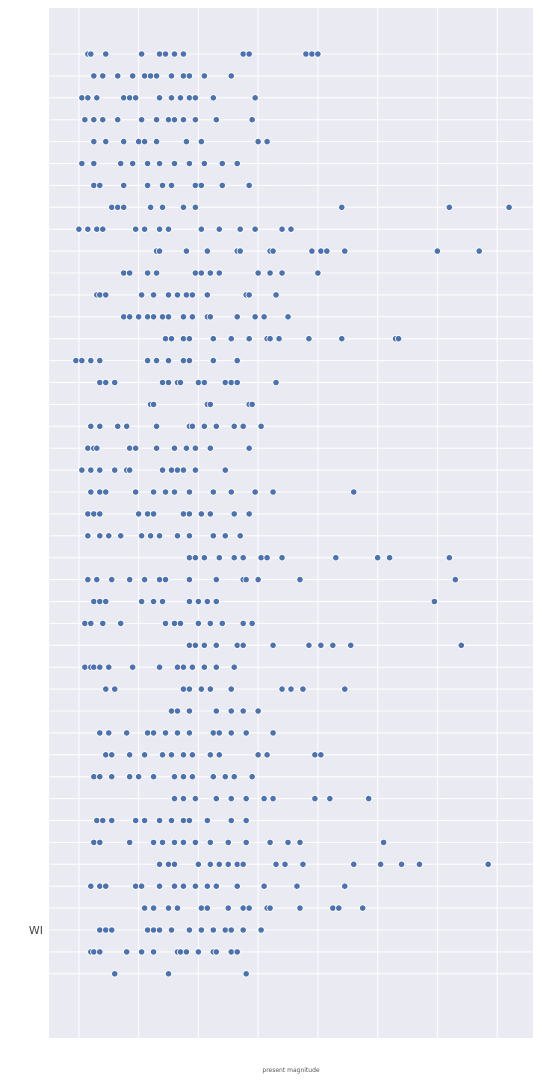 This screenshot has width=542, height=1082. Describe the element at coordinates (290, 1070) in the screenshot. I see `x-axis-label: present magnitude` at that location.